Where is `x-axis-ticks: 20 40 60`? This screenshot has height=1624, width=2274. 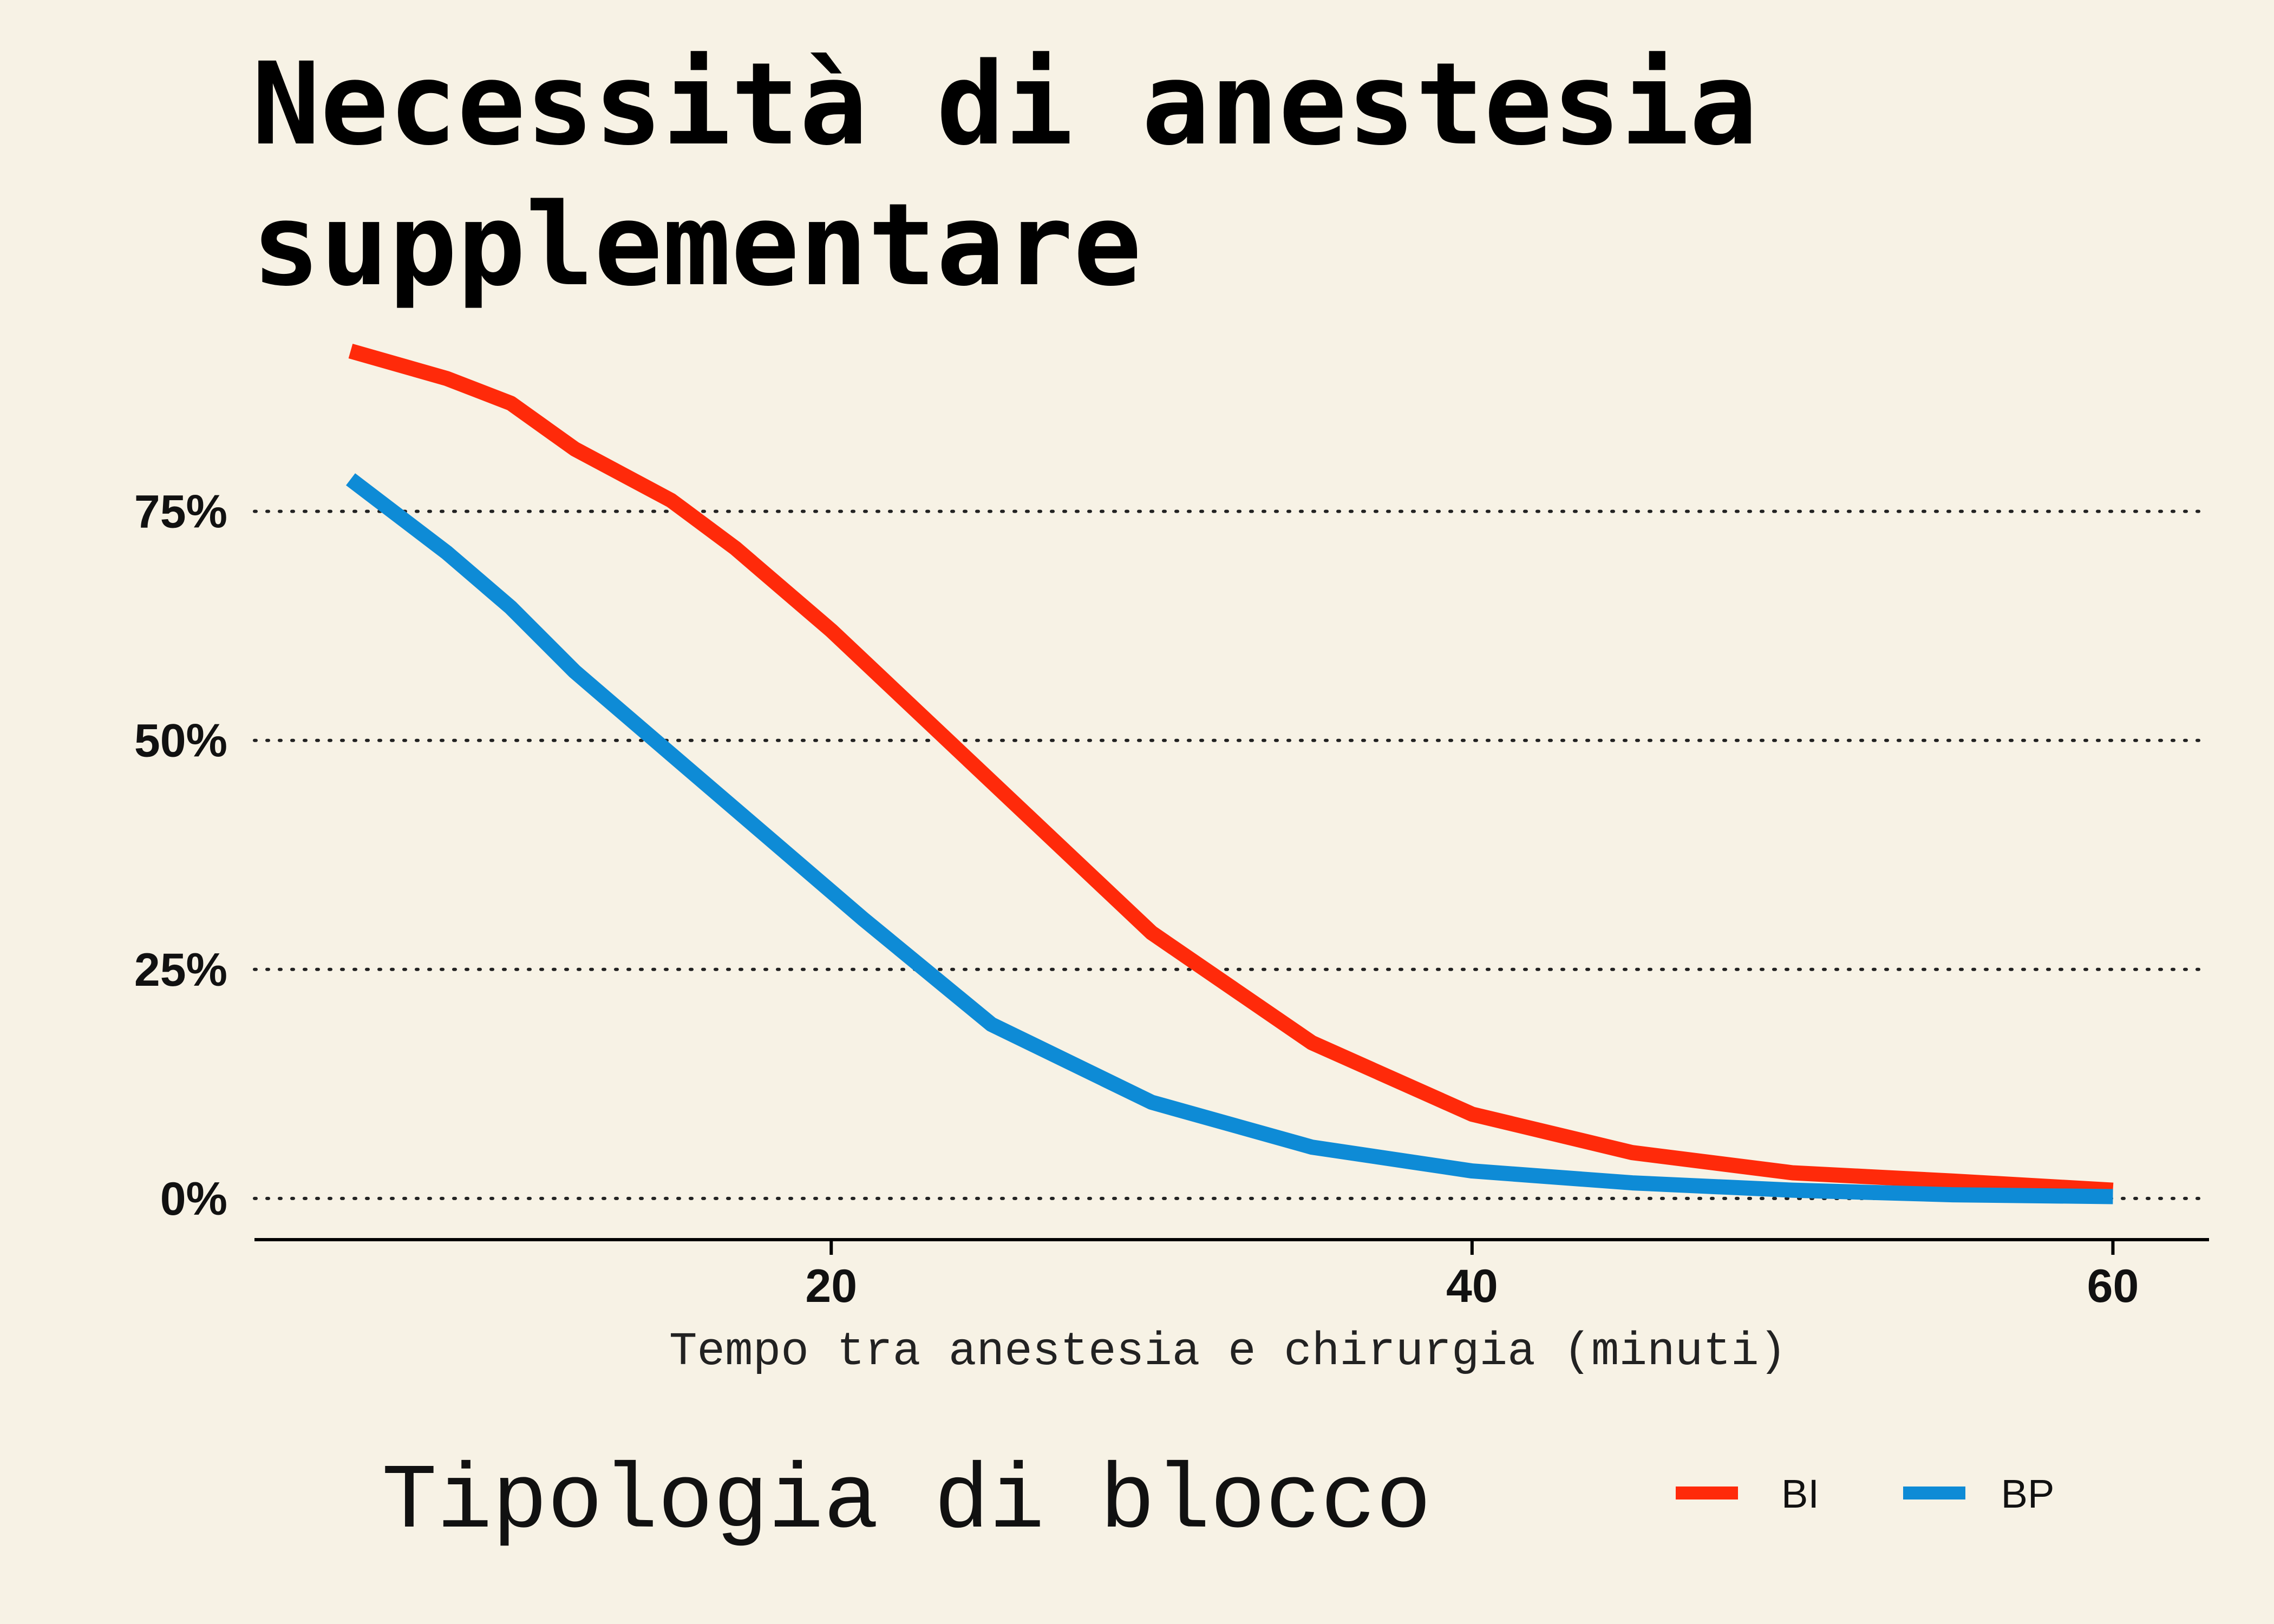 x-axis-ticks: 20 40 60 is located at coordinates (1472, 1276).